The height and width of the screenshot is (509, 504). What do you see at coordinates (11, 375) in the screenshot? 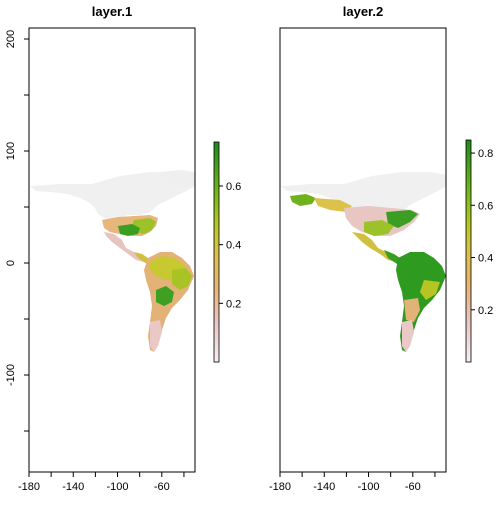
I see `y-tick-label: -100` at bounding box center [11, 375].